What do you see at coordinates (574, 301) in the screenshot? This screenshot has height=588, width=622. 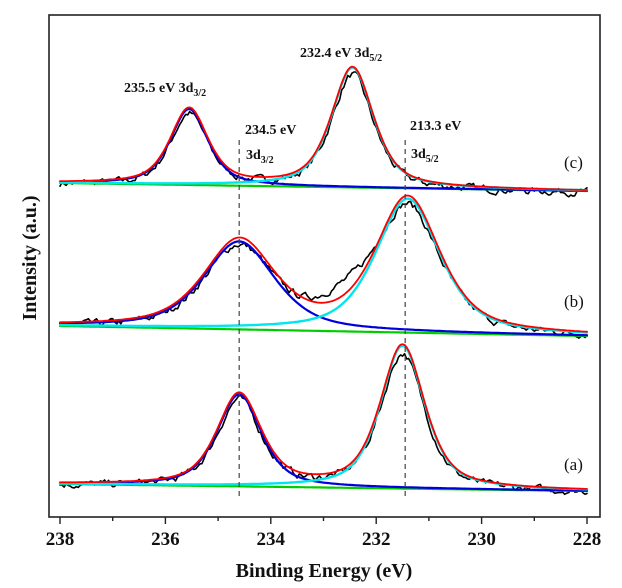 I see `panel-label-b: (b)` at bounding box center [574, 301].